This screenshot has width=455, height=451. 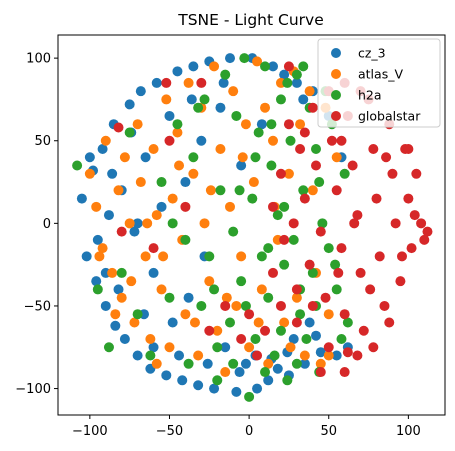 What do you see at coordinates (336, 95) in the screenshot?
I see `legend-marker-h2a` at bounding box center [336, 95].